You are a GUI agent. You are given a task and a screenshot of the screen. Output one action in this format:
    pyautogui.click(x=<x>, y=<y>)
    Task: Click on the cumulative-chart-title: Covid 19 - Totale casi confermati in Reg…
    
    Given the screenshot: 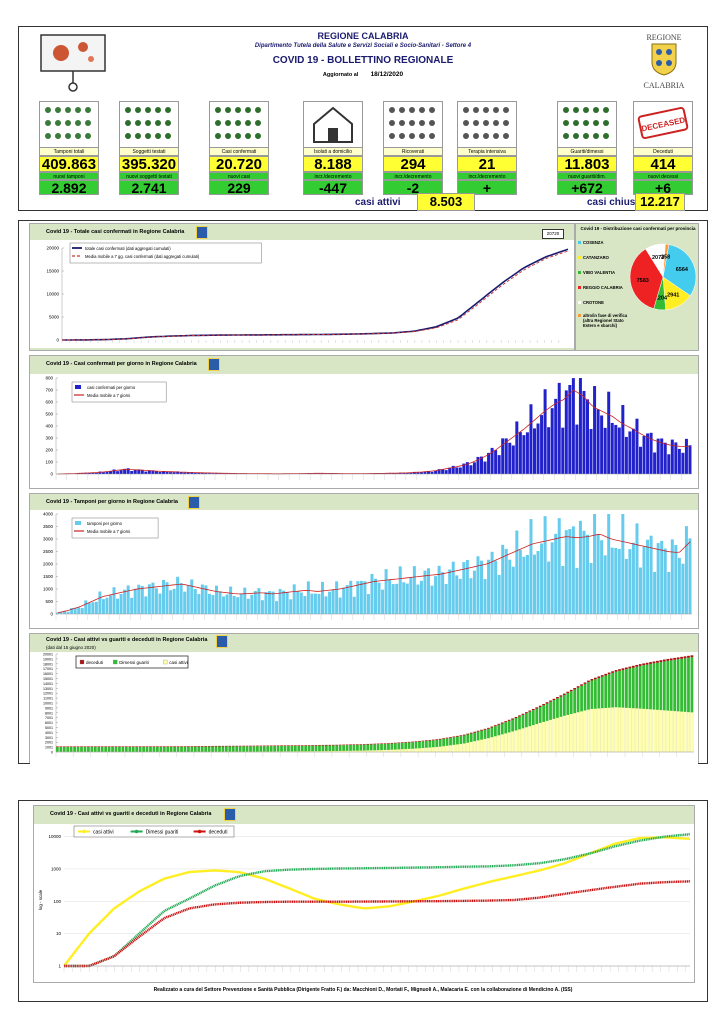 What is the action you would take?
    pyautogui.click(x=115, y=232)
    